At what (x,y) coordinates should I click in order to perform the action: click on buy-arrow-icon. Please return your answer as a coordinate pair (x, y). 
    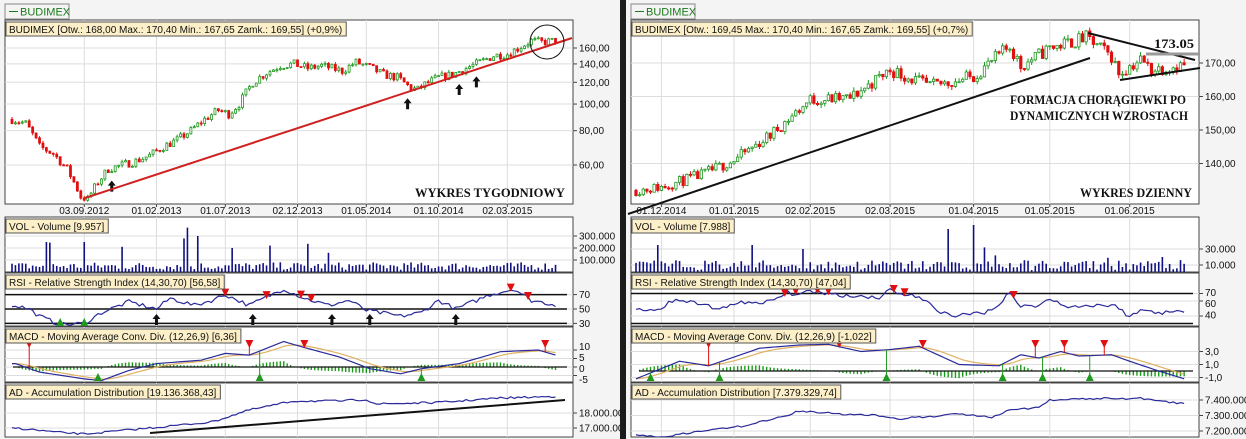
    Looking at the image, I should click on (369, 319).